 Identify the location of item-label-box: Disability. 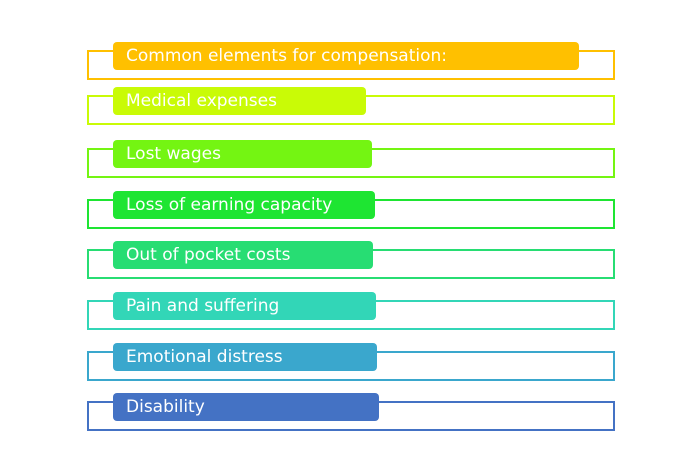
(246, 407).